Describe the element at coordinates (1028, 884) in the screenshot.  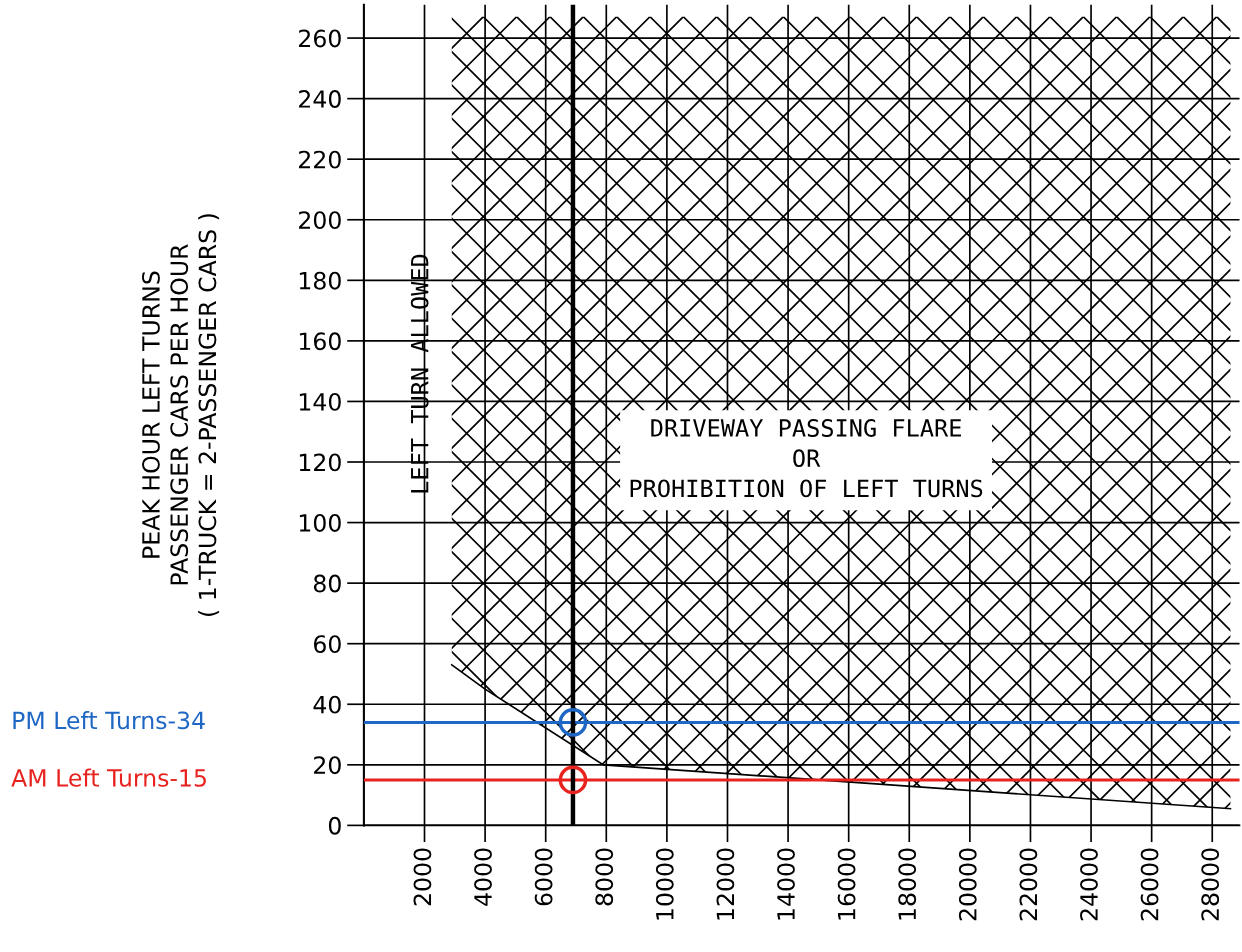
I see `x-tick-label: 22000` at that location.